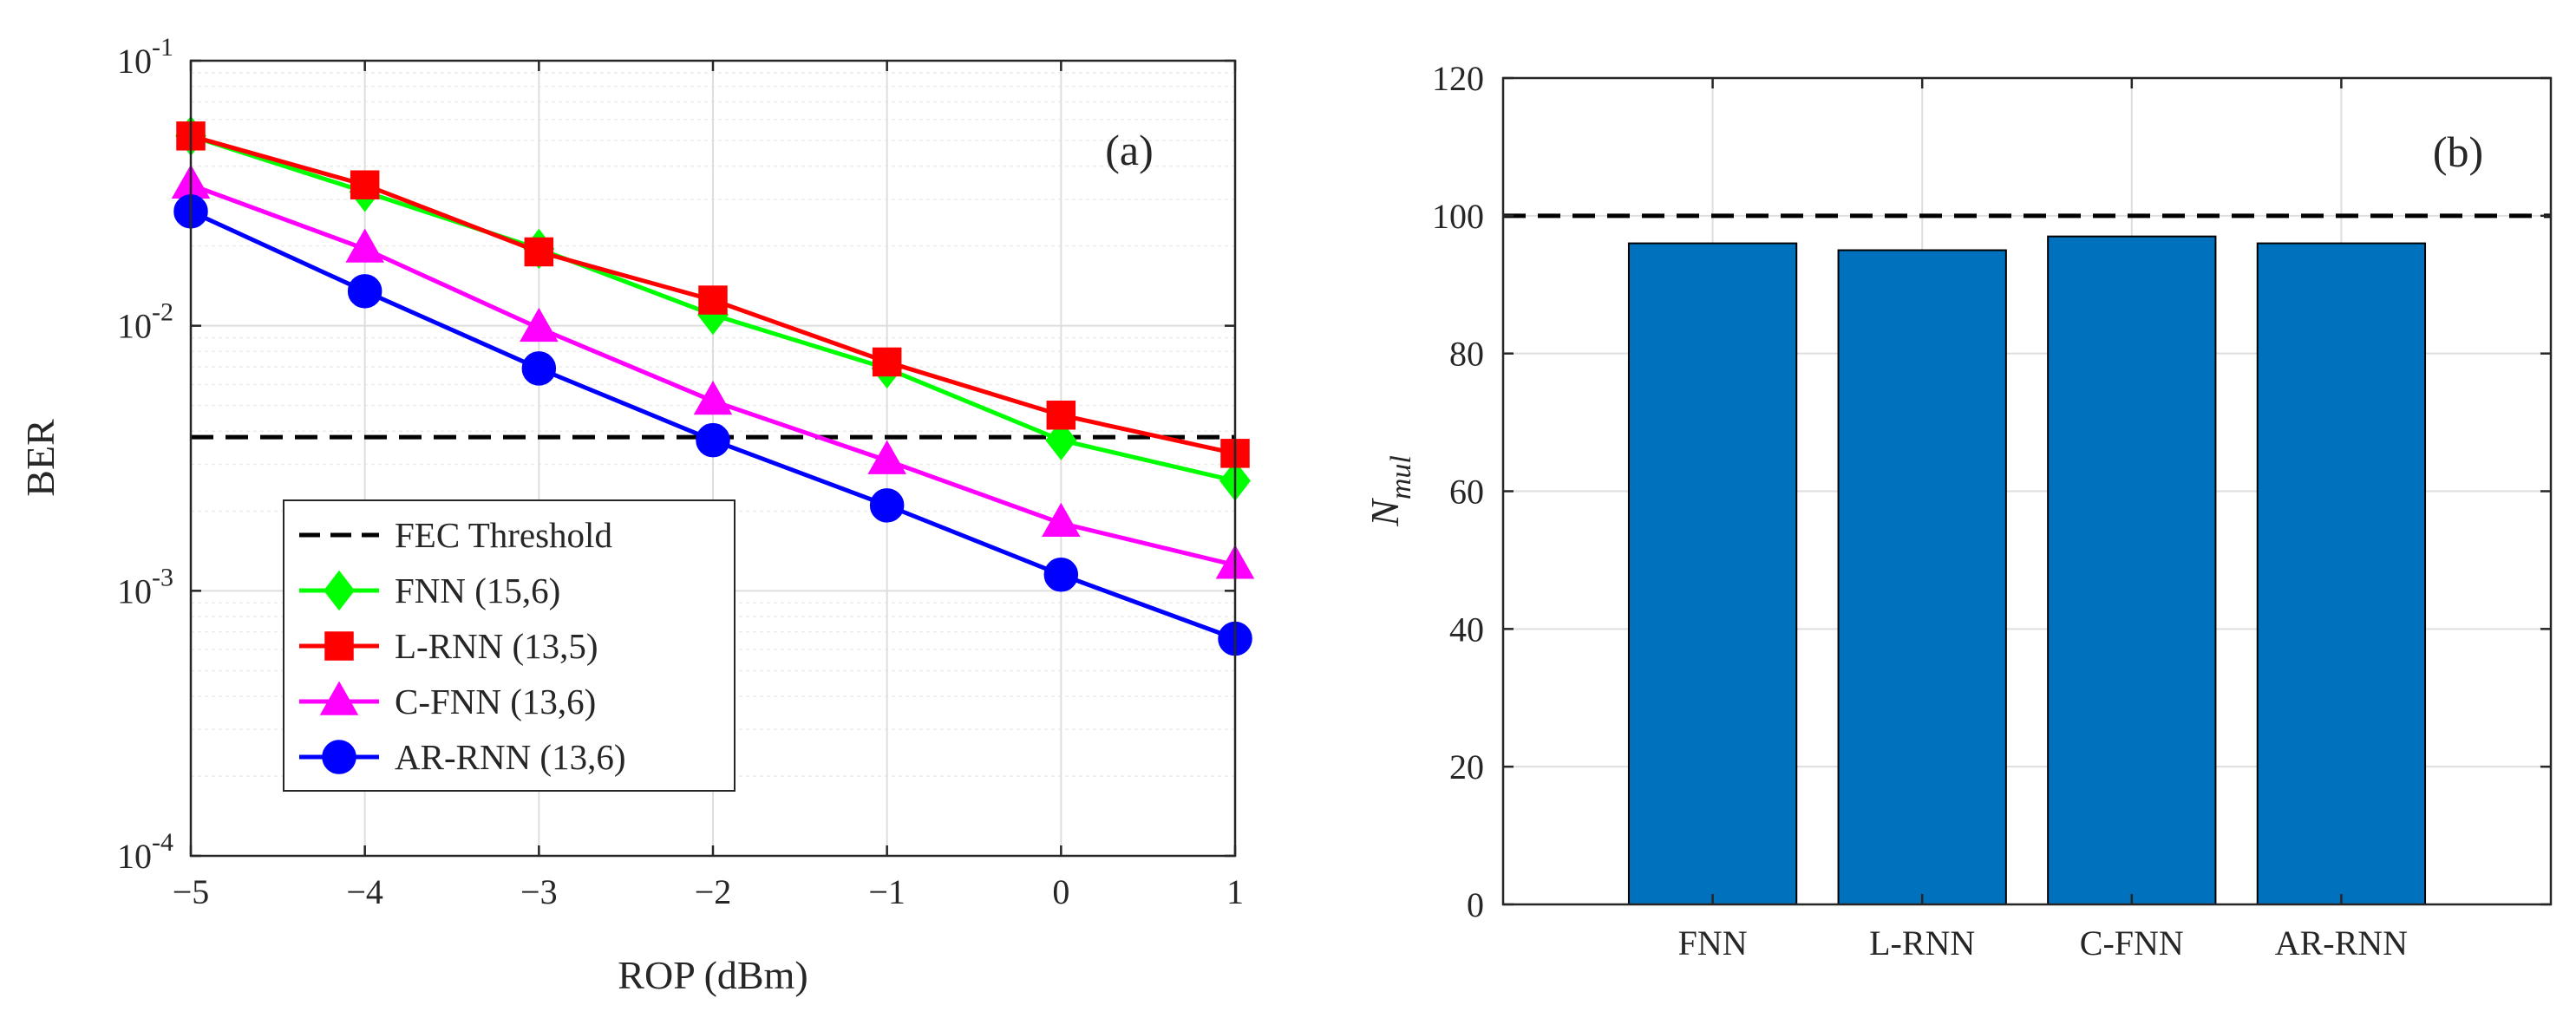 The image size is (2576, 1018). Describe the element at coordinates (1713, 943) in the screenshot. I see `b-x-tick-label: FNN` at that location.